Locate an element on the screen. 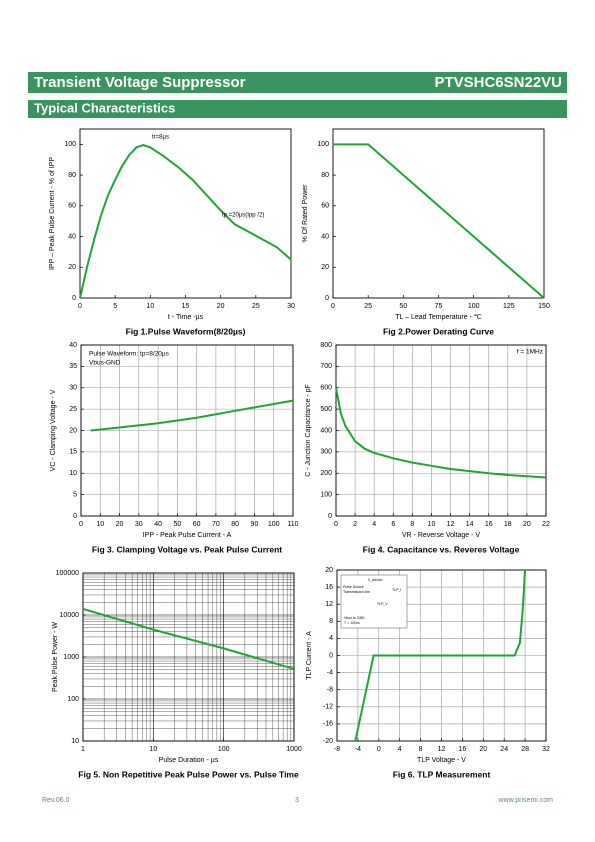  y-tick-label: 25 is located at coordinates (73, 409).